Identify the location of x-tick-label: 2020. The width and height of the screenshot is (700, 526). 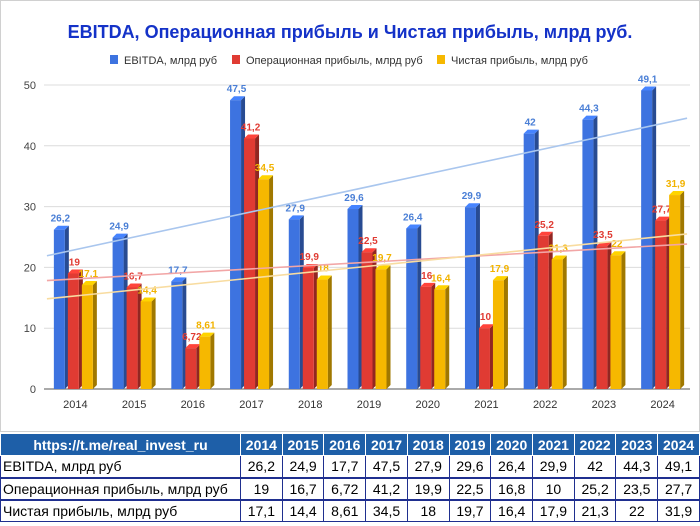
(427, 405).